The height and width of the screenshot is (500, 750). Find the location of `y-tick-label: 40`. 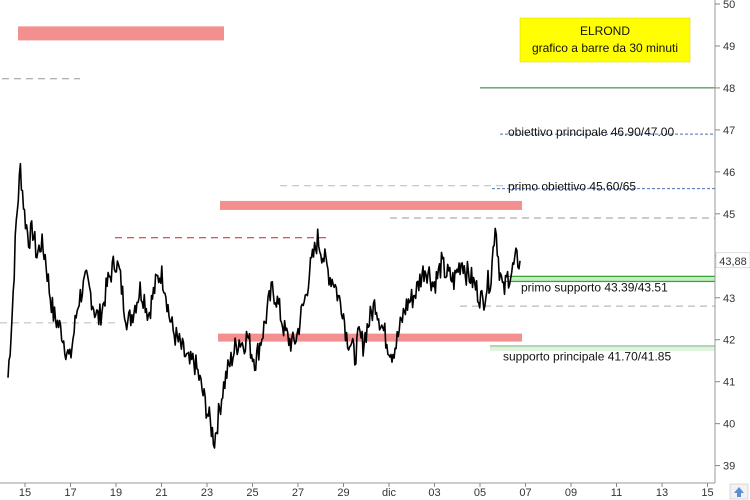

y-tick-label: 40 is located at coordinates (729, 425).